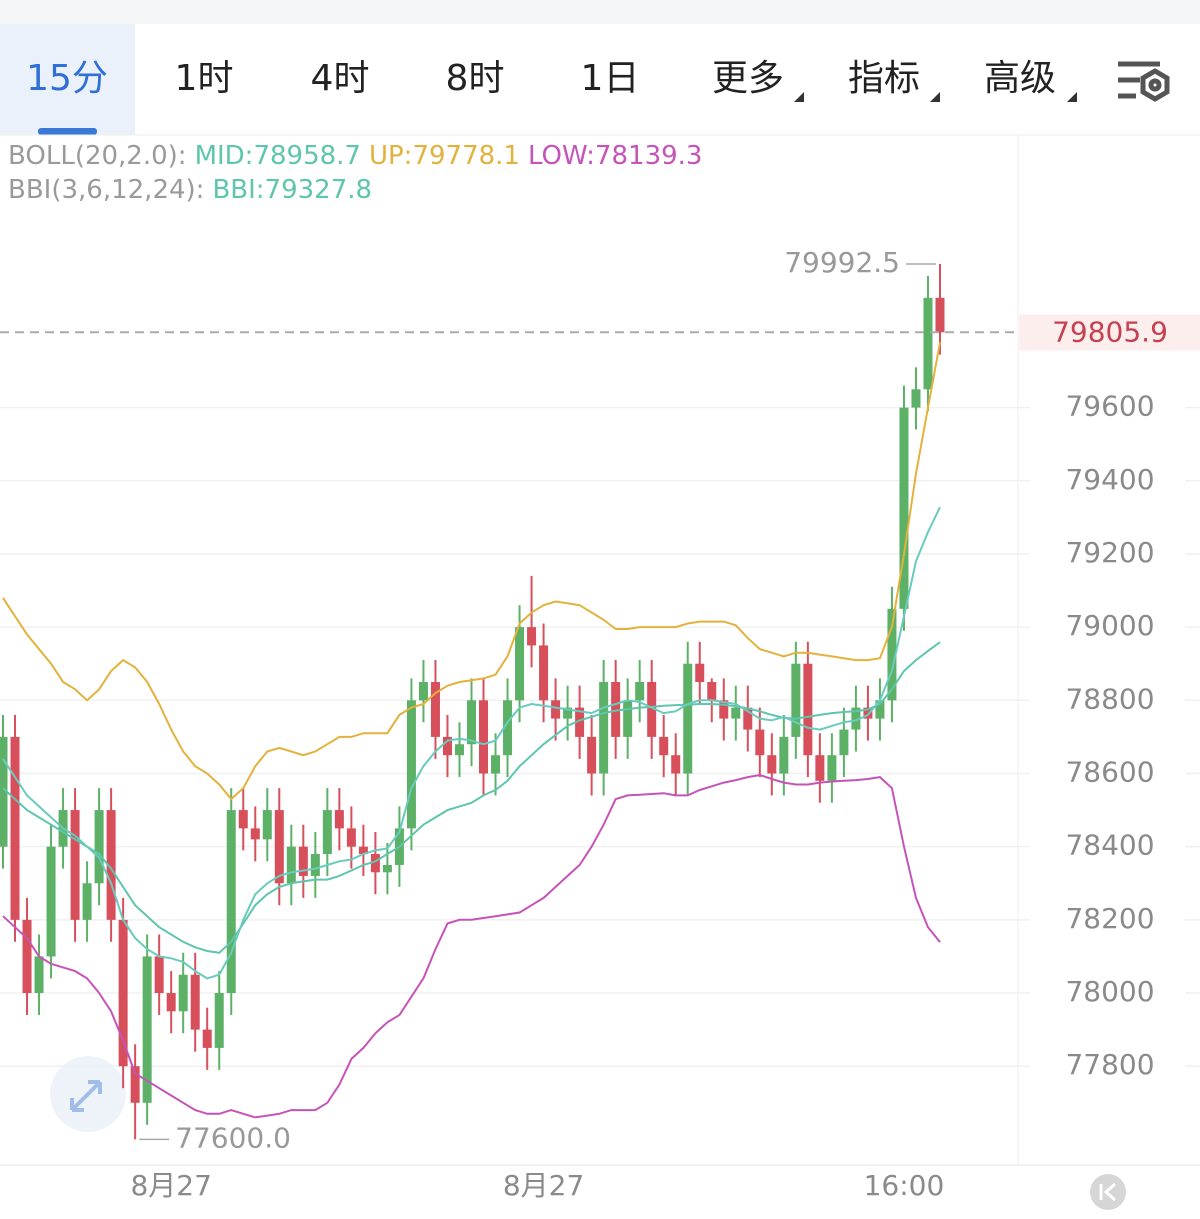 This screenshot has width=1200, height=1219. I want to click on indicator-label: BOLL(20,2.0):, so click(97, 156).